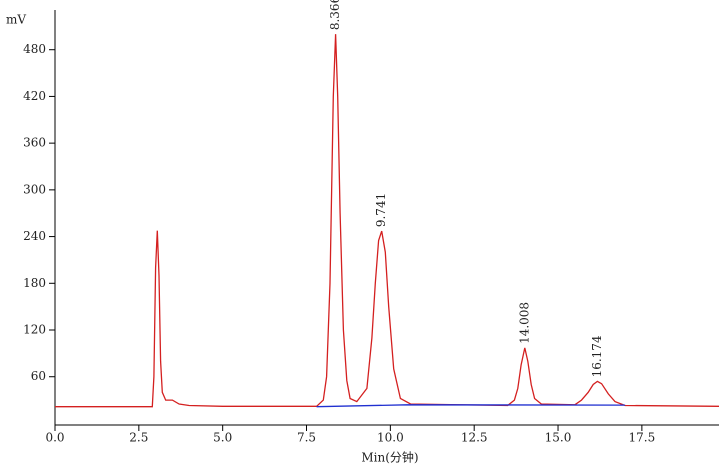 This screenshot has height=472, width=719. I want to click on x-tick-label: 17.5, so click(642, 438).